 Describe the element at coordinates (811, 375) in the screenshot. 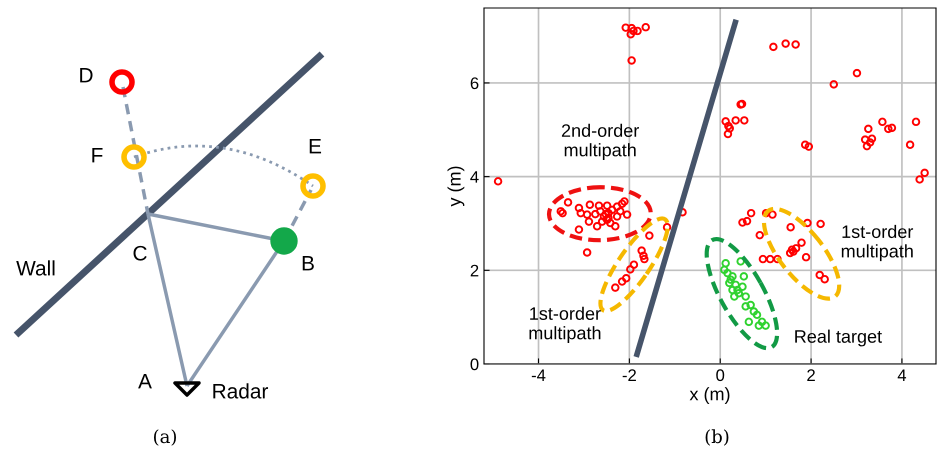

I see `x-tick-label: 2` at that location.